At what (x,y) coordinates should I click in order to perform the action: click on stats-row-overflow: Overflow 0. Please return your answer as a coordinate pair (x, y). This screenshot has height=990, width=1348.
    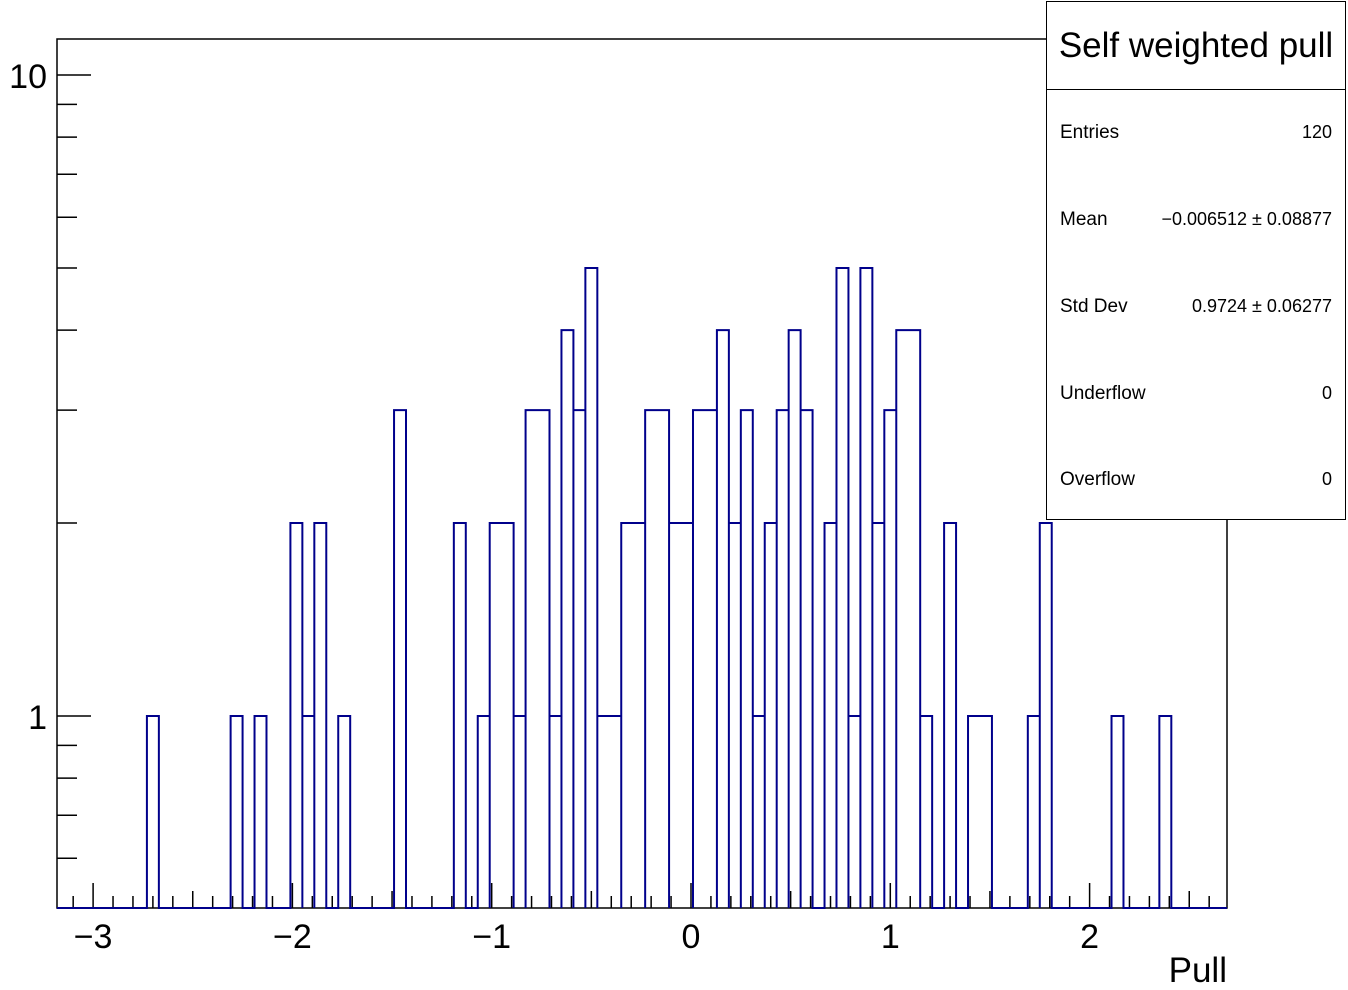
    Looking at the image, I should click on (1196, 484).